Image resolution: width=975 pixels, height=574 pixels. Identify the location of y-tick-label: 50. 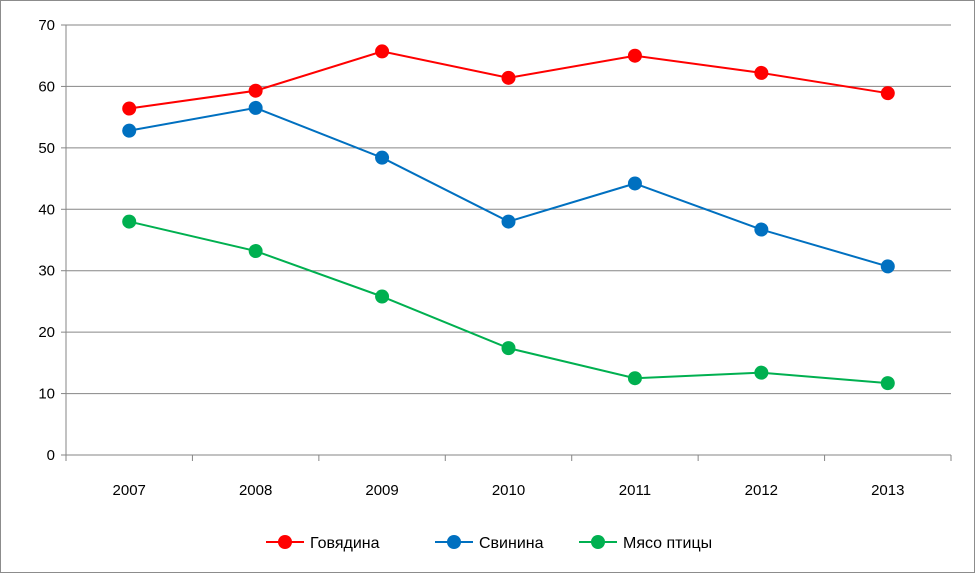
(46, 148).